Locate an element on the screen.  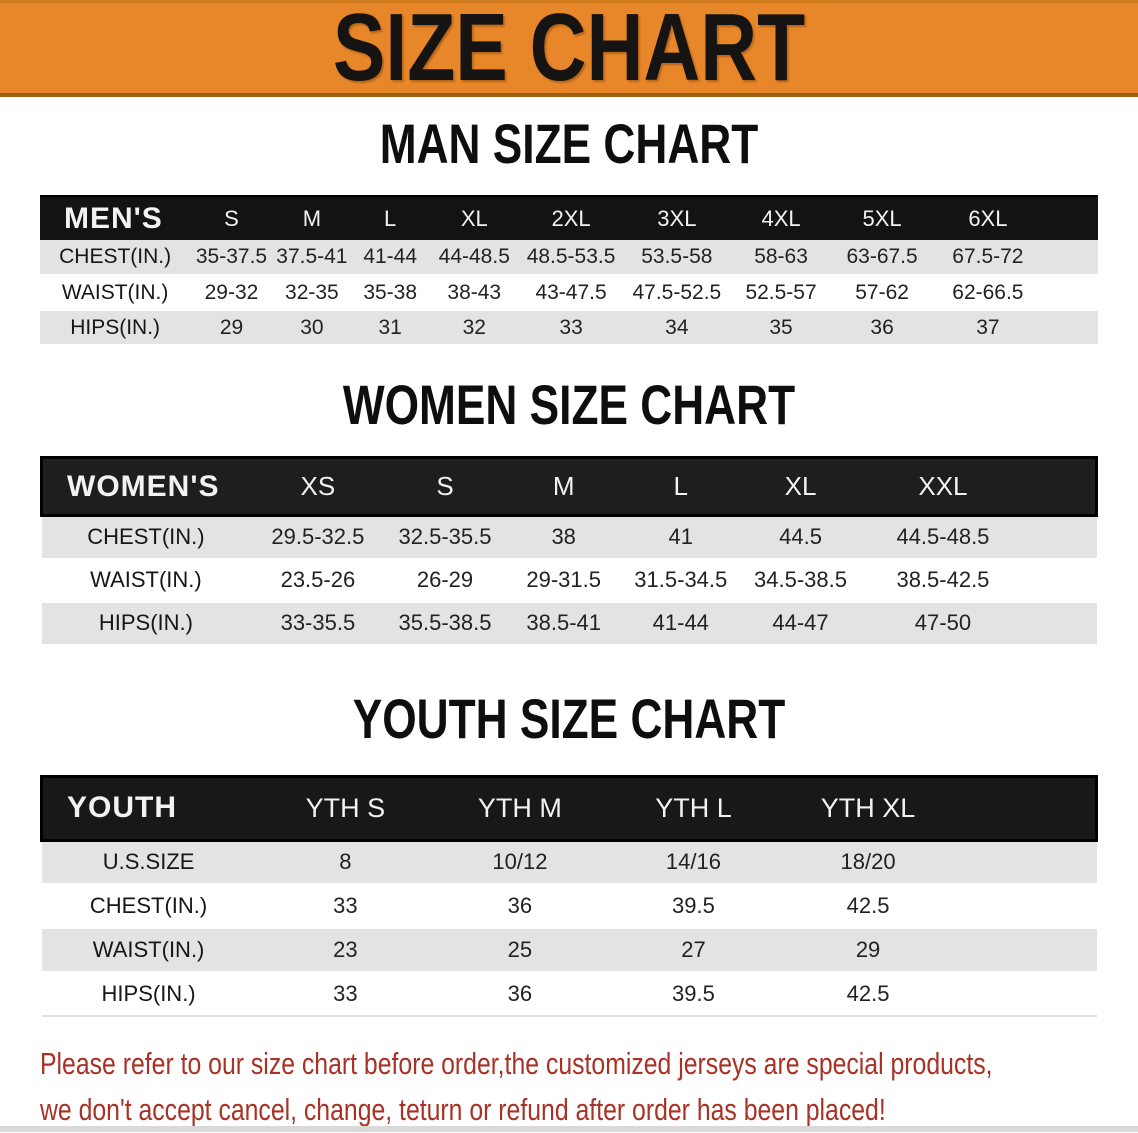
row-label-cell: HIPS(IN.) is located at coordinates (115, 328).